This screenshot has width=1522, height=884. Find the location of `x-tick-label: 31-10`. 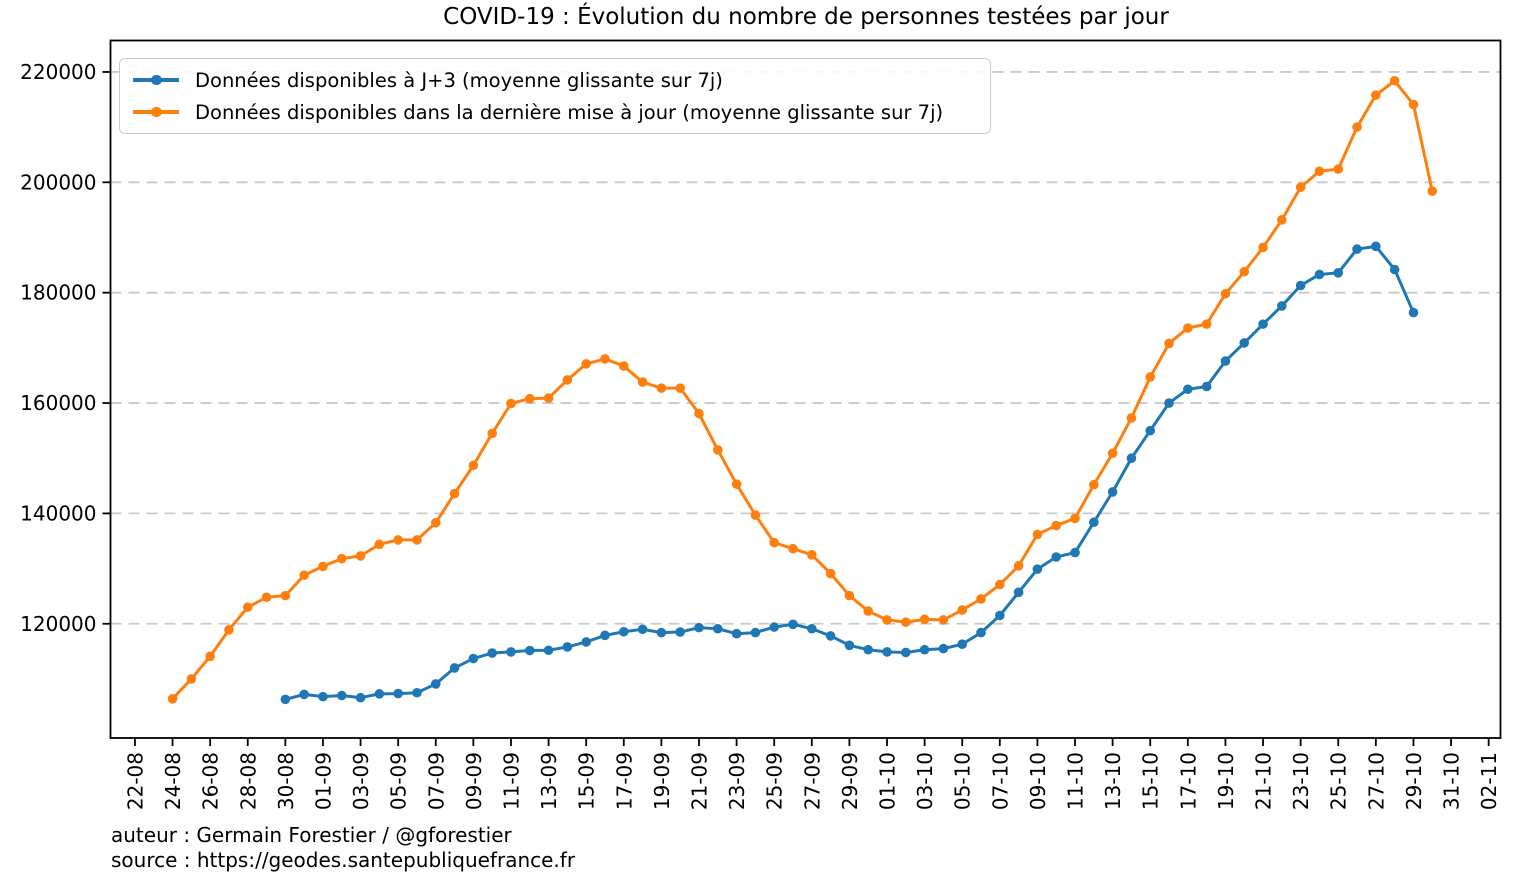

x-tick-label: 31-10 is located at coordinates (1452, 781).